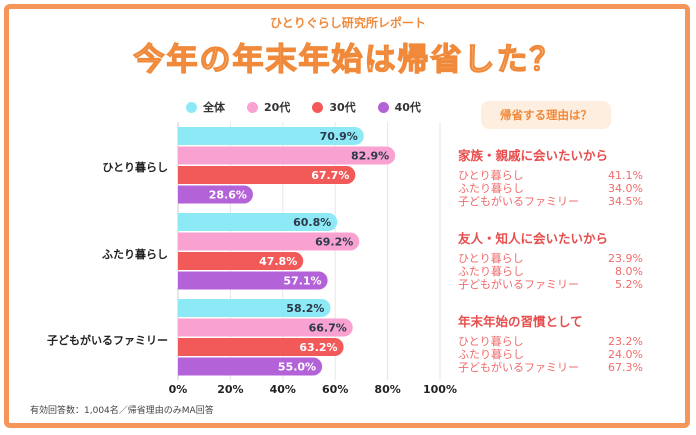 This screenshot has height=435, width=696. What do you see at coordinates (407, 107) in the screenshot?
I see `legend-label: 40代` at bounding box center [407, 107].